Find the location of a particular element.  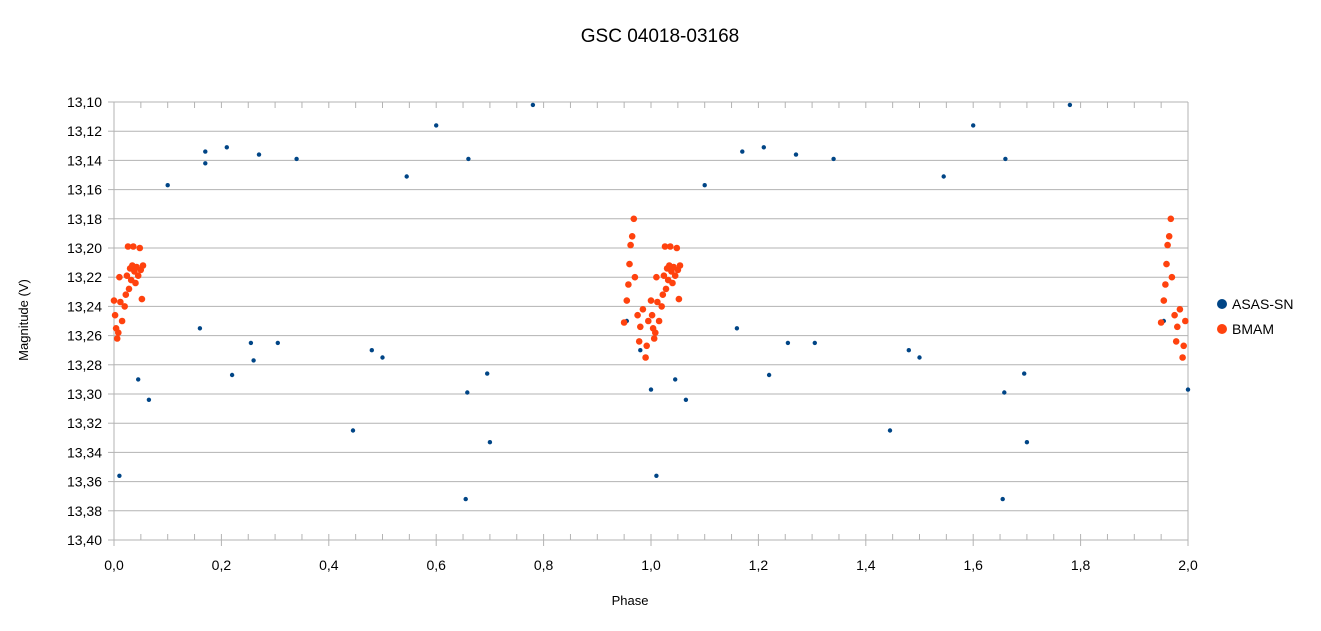

x-tick-label: 0,2 is located at coordinates (222, 565).